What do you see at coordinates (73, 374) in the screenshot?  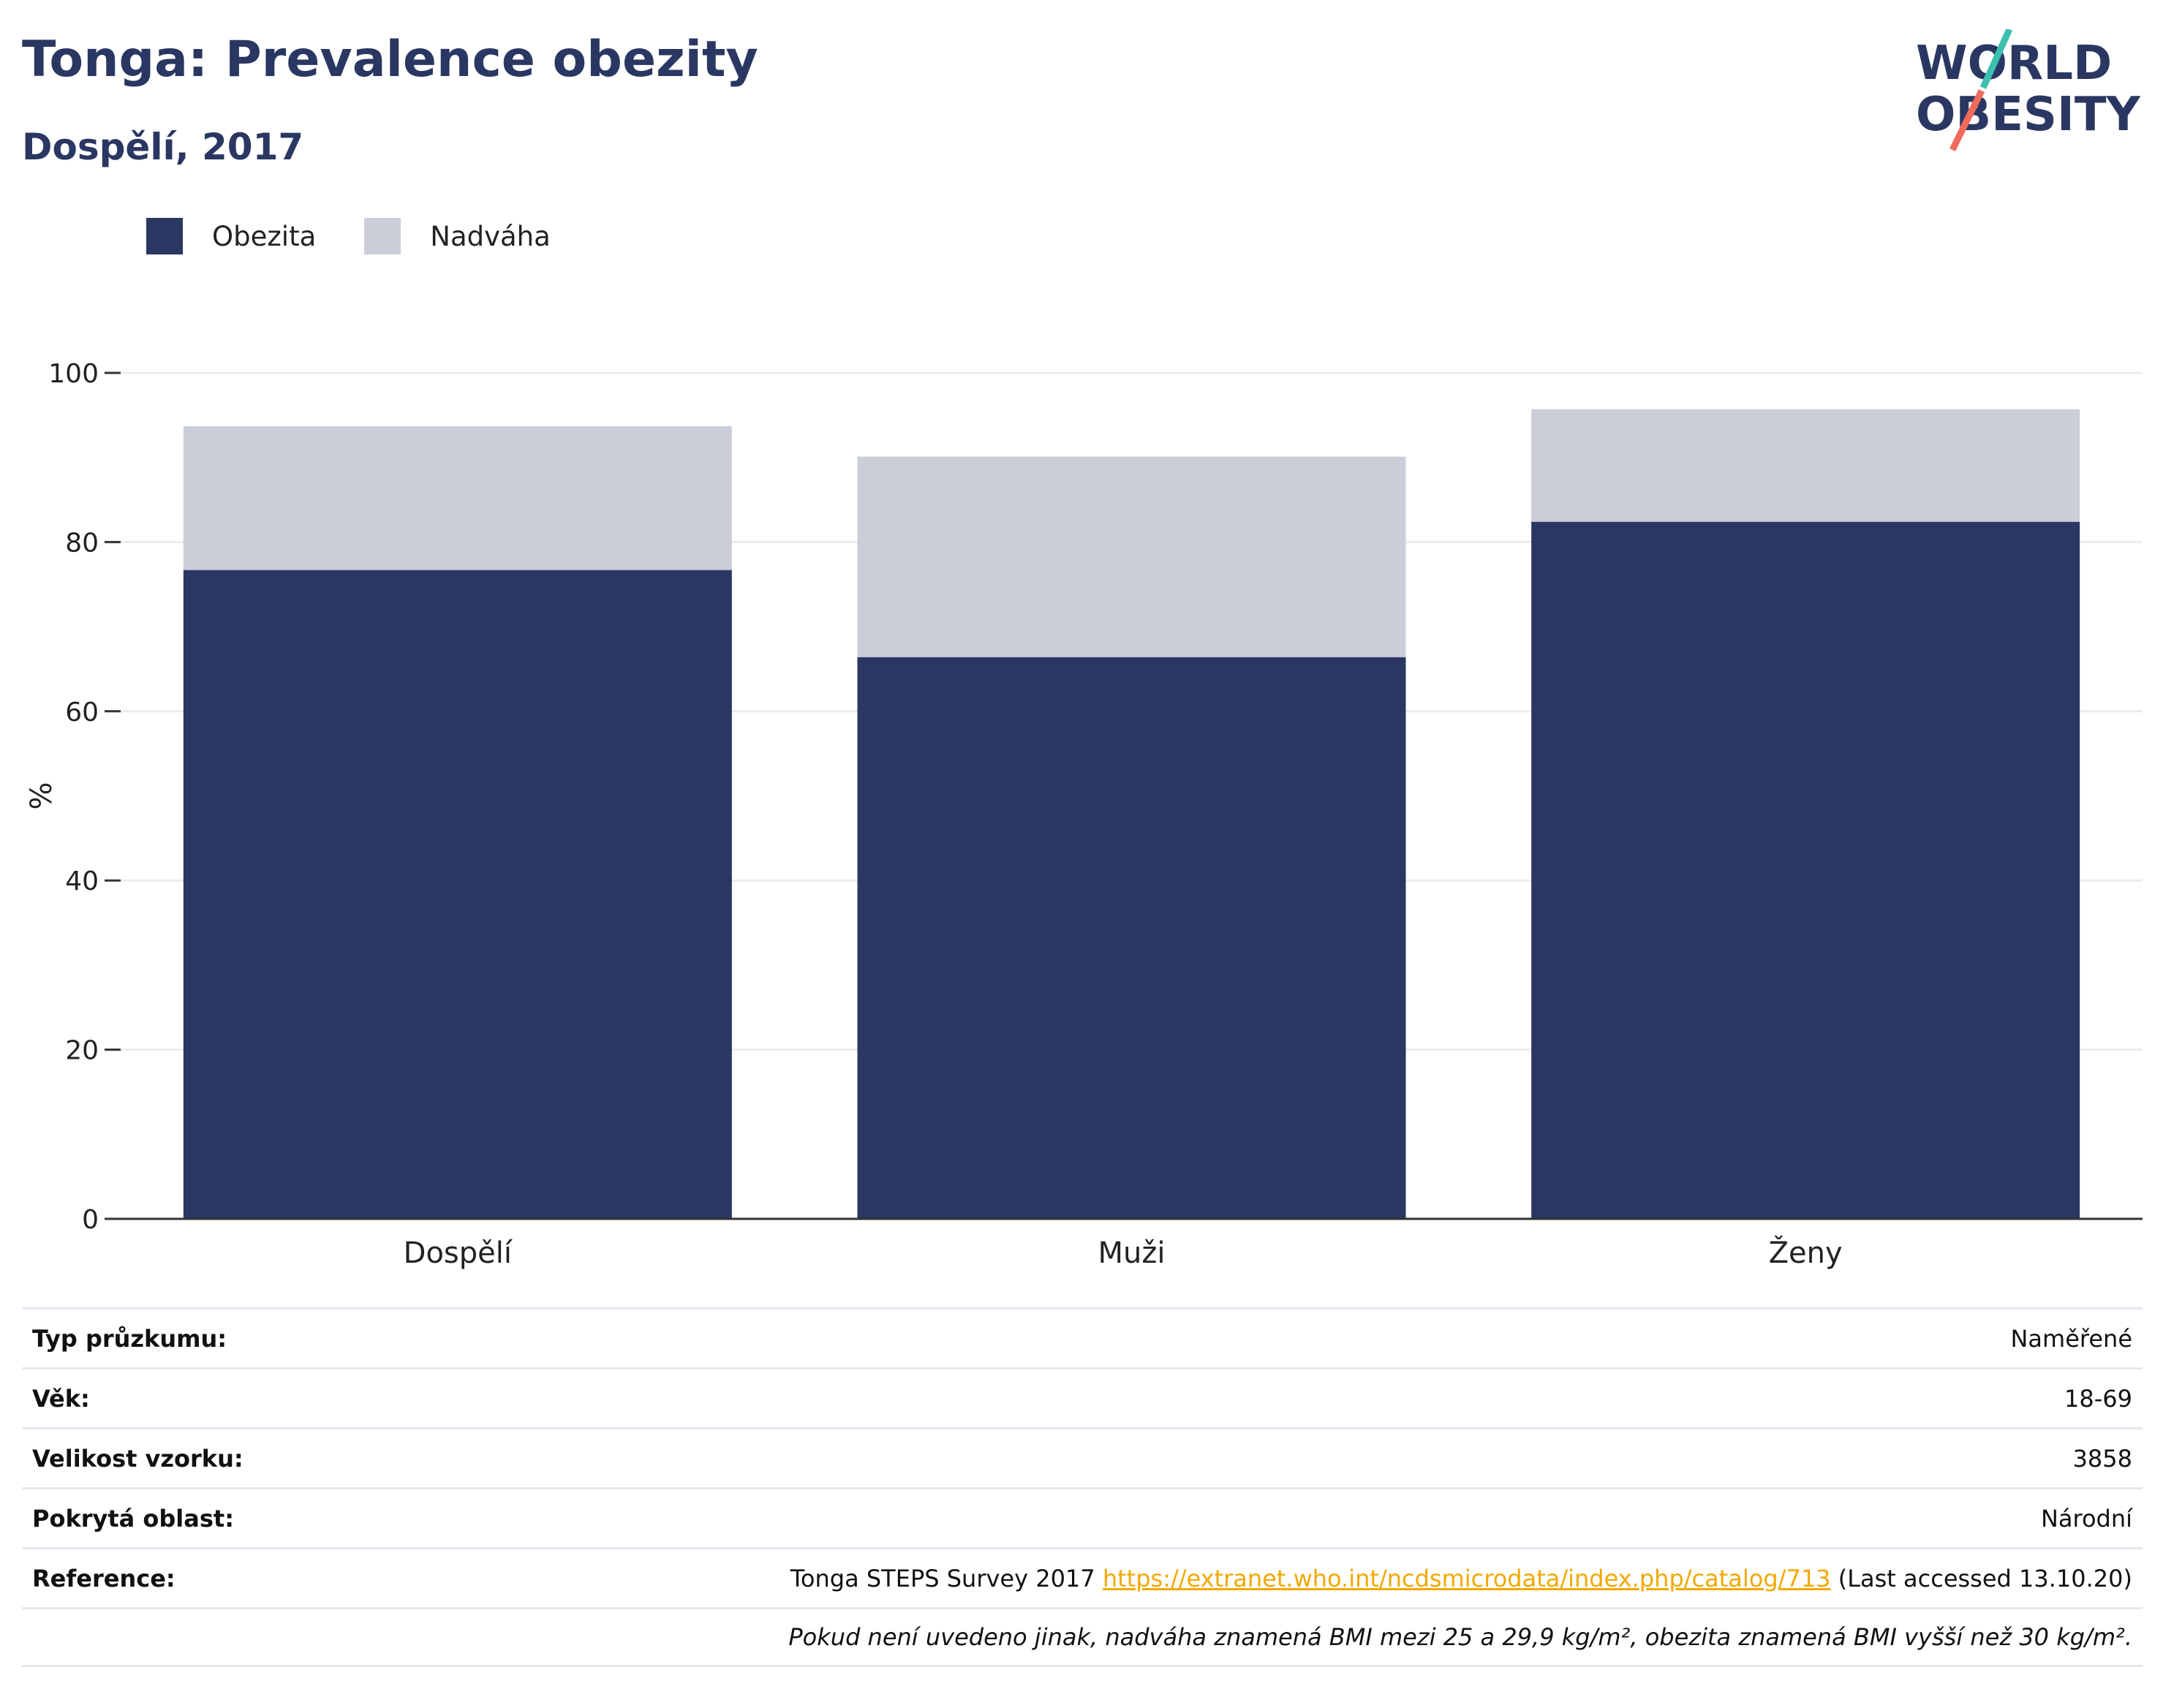 I see `y-tick-label: 100` at bounding box center [73, 374].